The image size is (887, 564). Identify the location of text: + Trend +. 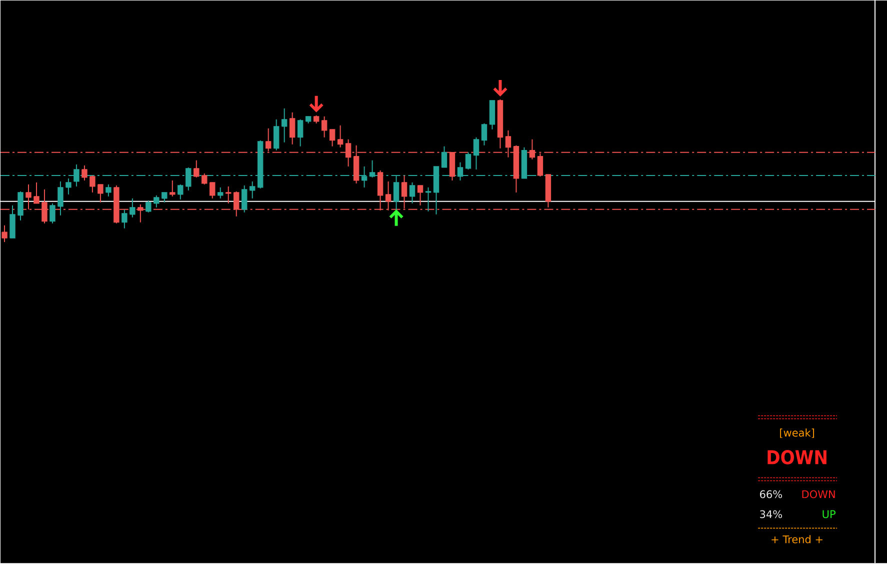
(797, 539).